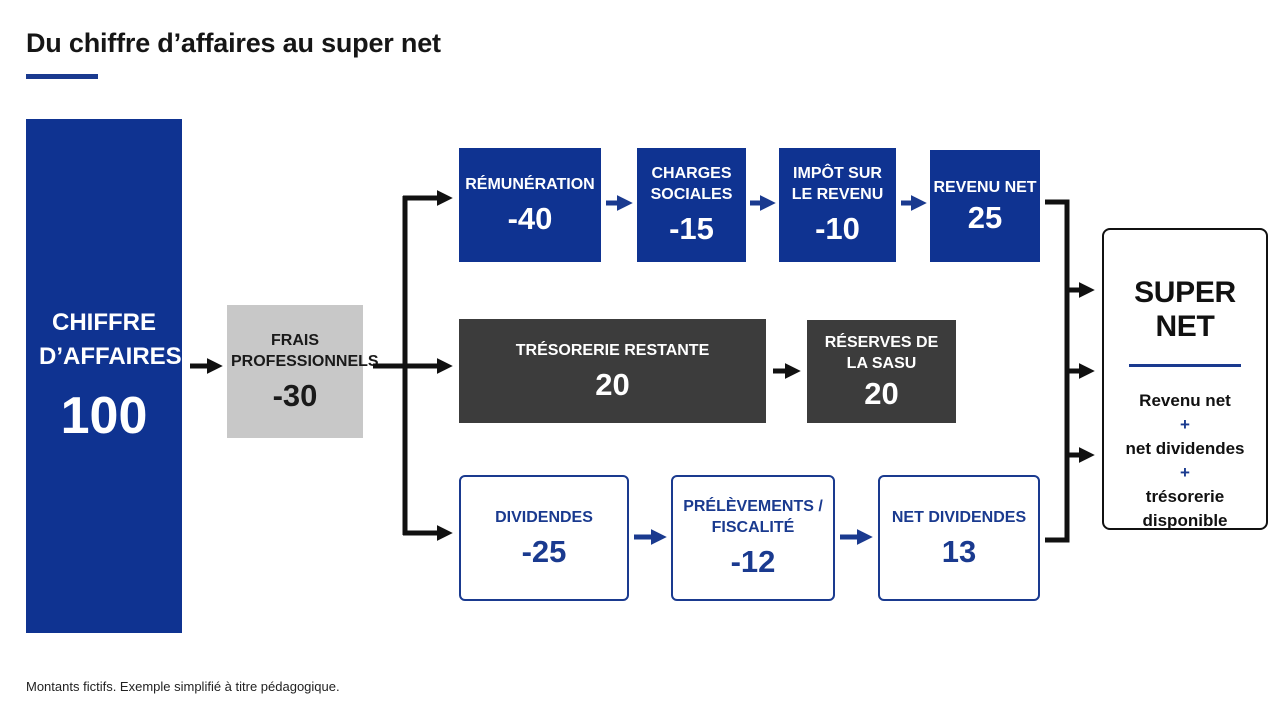 The height and width of the screenshot is (720, 1280). I want to click on node-revenu-net: REVENU NET 25, so click(985, 206).